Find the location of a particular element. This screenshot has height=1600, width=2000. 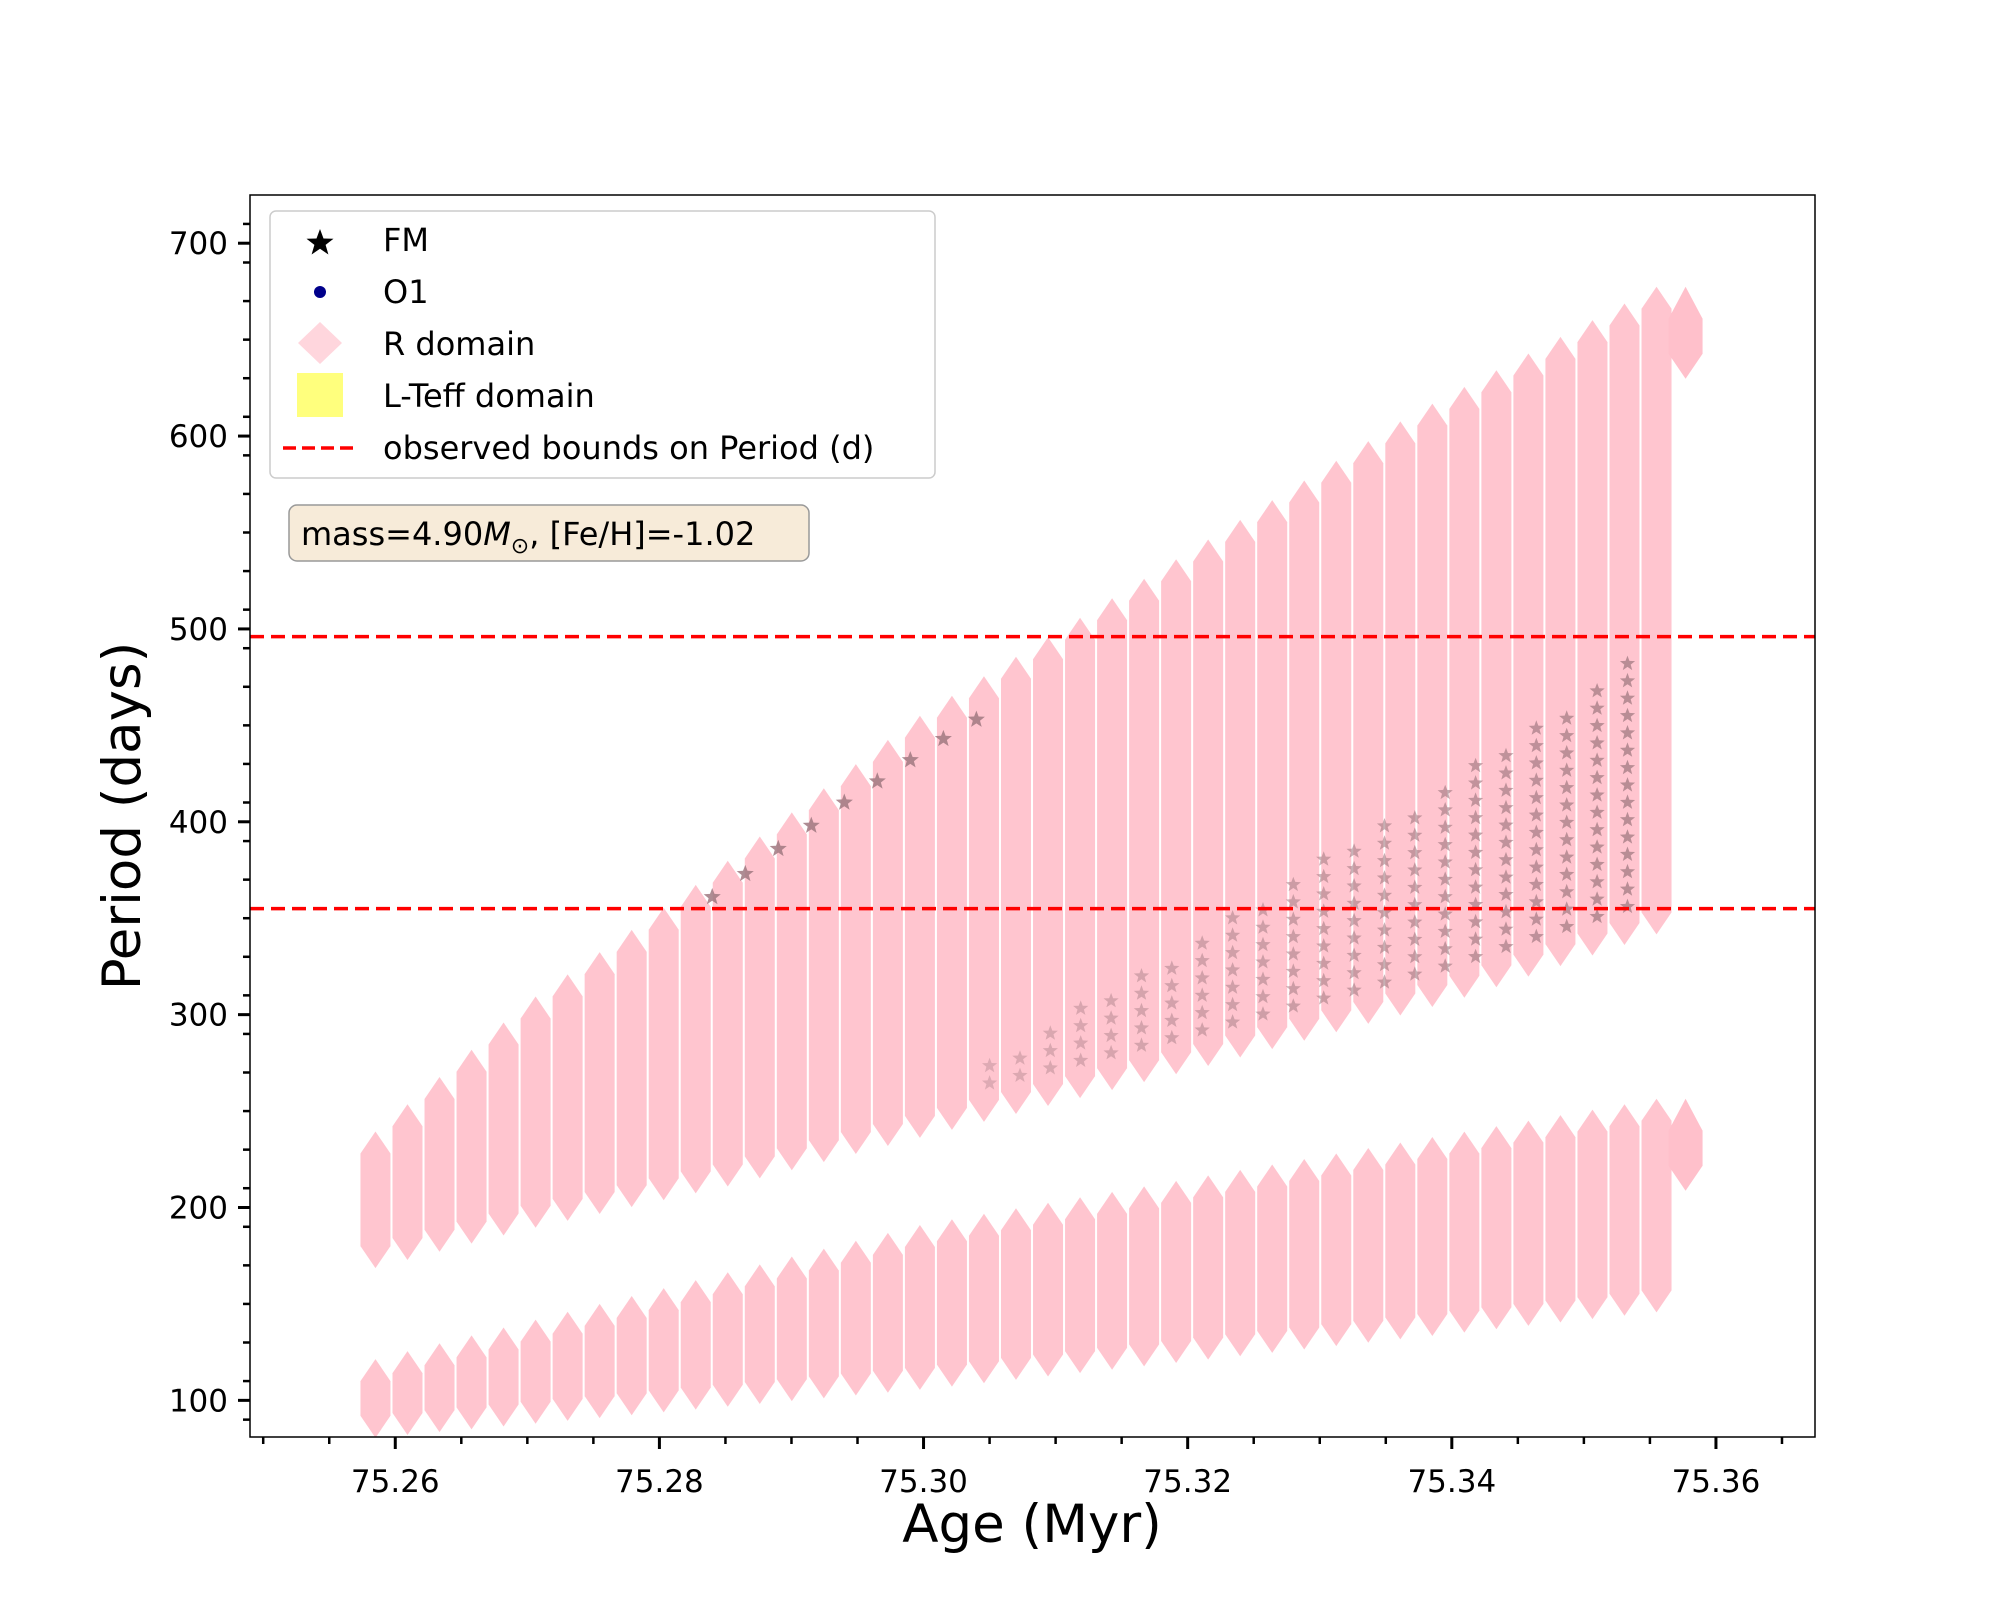

annotation-suffix: , [Fe/H]=-1.02 is located at coordinates (642, 534).